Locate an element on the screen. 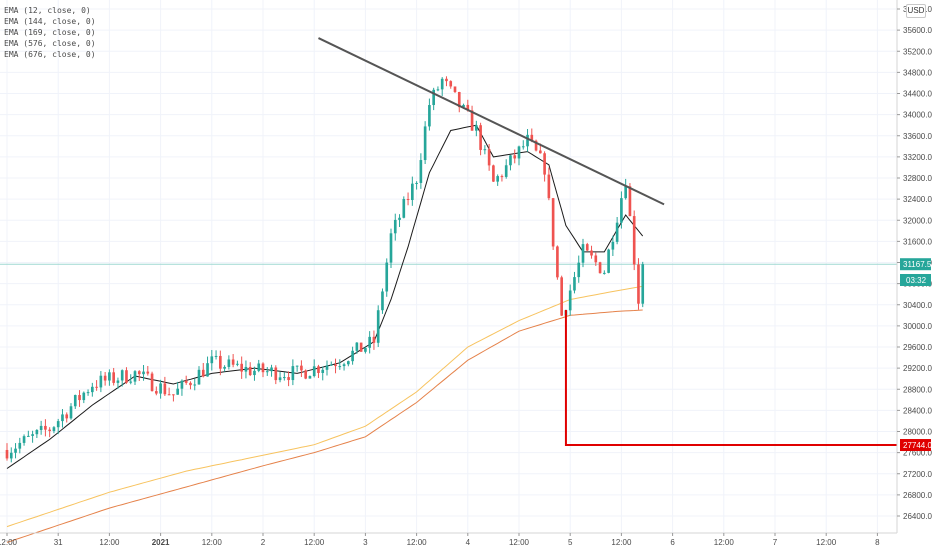 This screenshot has width=932, height=550. price-tick-label: 27600.0 is located at coordinates (917, 453).